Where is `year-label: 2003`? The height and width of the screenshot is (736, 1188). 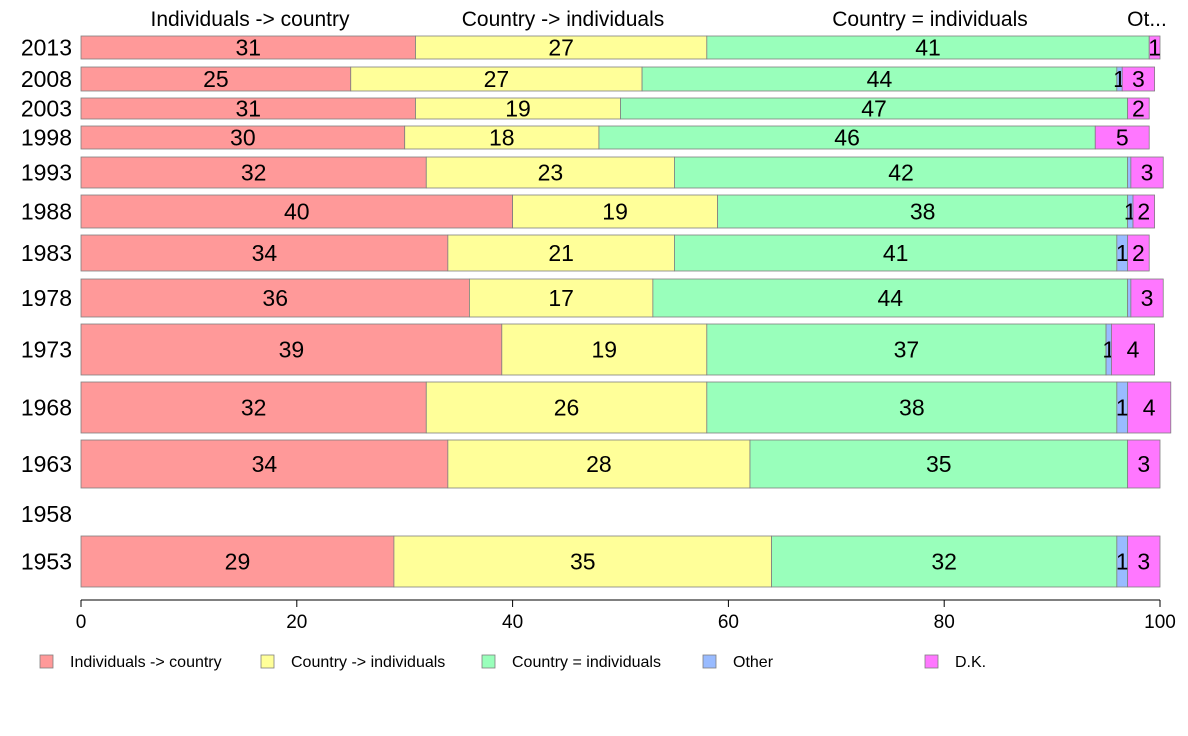
year-label: 2003 is located at coordinates (46, 109).